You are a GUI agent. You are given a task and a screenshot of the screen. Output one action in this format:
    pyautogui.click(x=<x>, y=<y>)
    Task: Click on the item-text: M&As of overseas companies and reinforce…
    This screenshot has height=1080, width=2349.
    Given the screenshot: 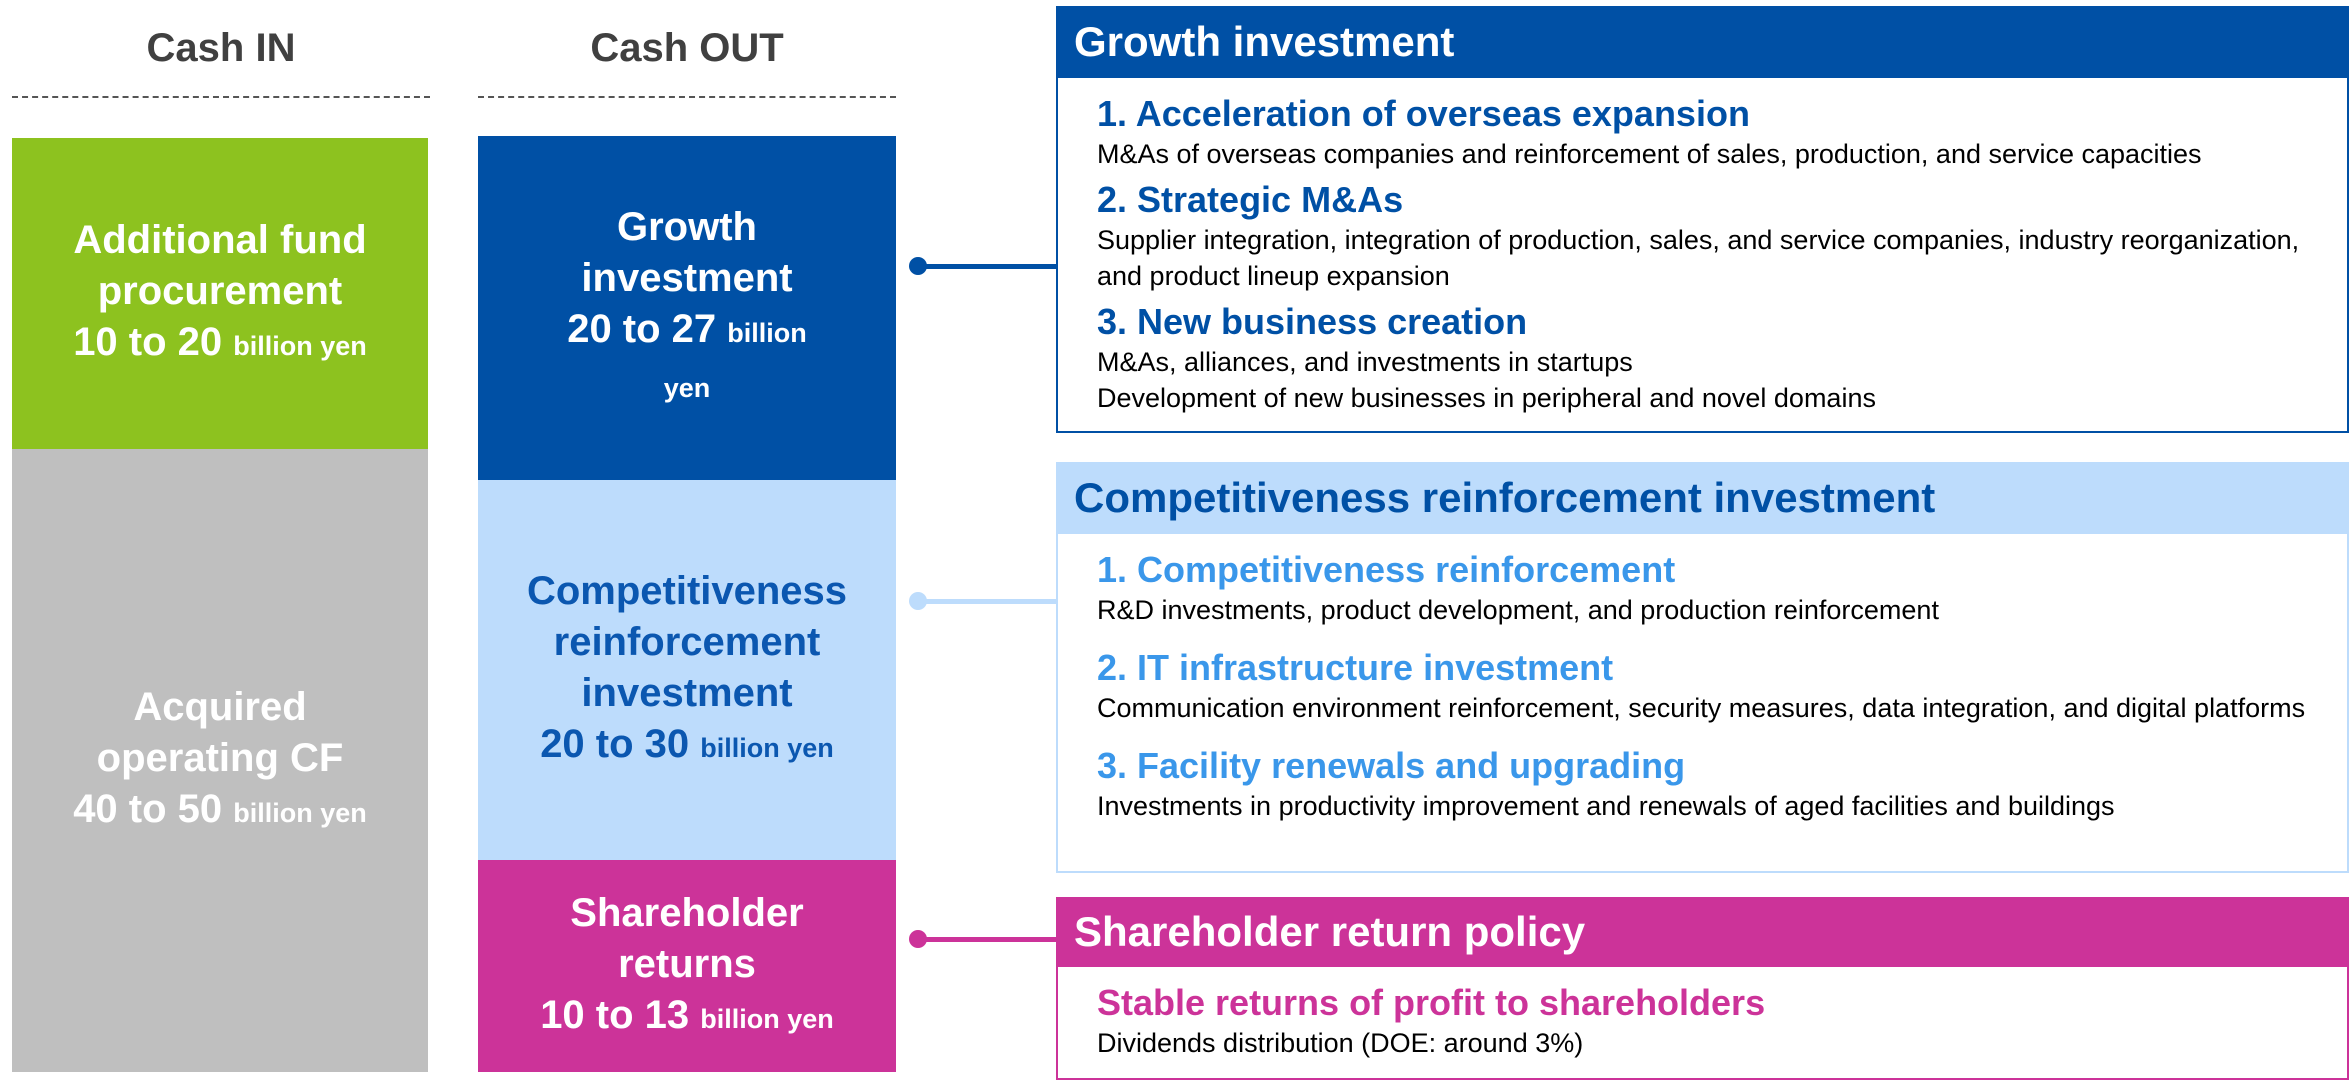 What is the action you would take?
    pyautogui.click(x=1649, y=154)
    